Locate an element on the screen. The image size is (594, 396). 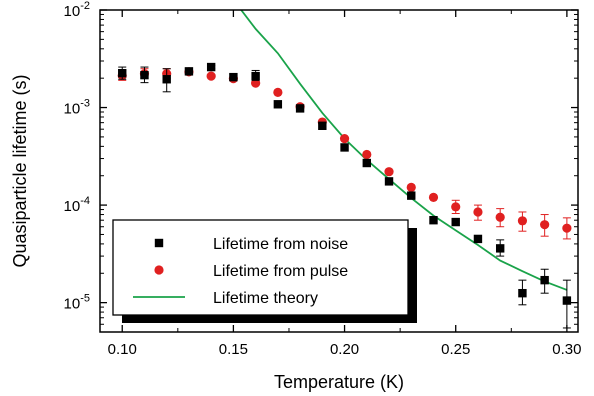
y-axis-title: Quasiparticle lifetime (s) is located at coordinates (20, 170).